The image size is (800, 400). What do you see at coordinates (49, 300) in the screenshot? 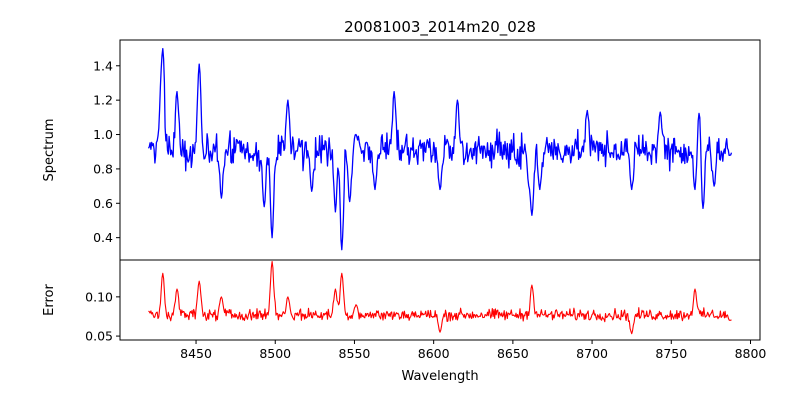
I see `error-y-axis-label: Error` at bounding box center [49, 300].